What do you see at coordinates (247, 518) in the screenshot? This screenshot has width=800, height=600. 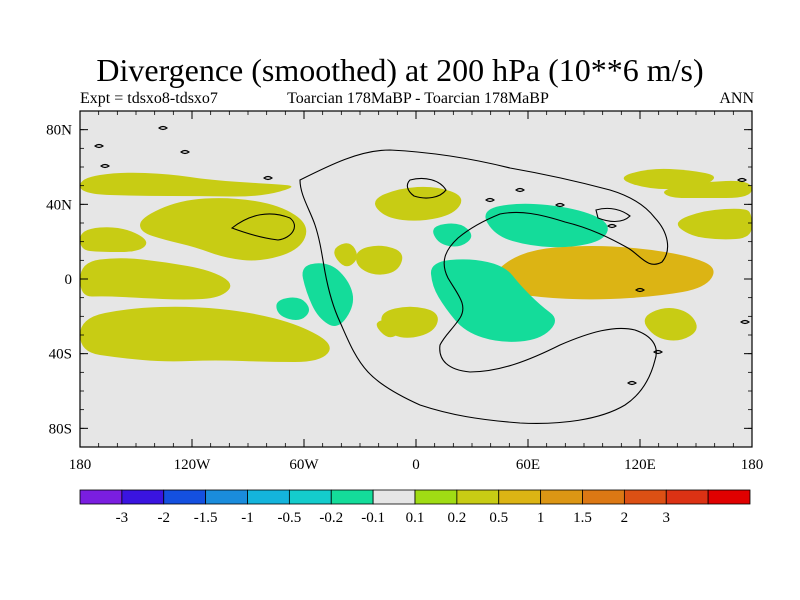 I see `colorbar-label: -1` at bounding box center [247, 518].